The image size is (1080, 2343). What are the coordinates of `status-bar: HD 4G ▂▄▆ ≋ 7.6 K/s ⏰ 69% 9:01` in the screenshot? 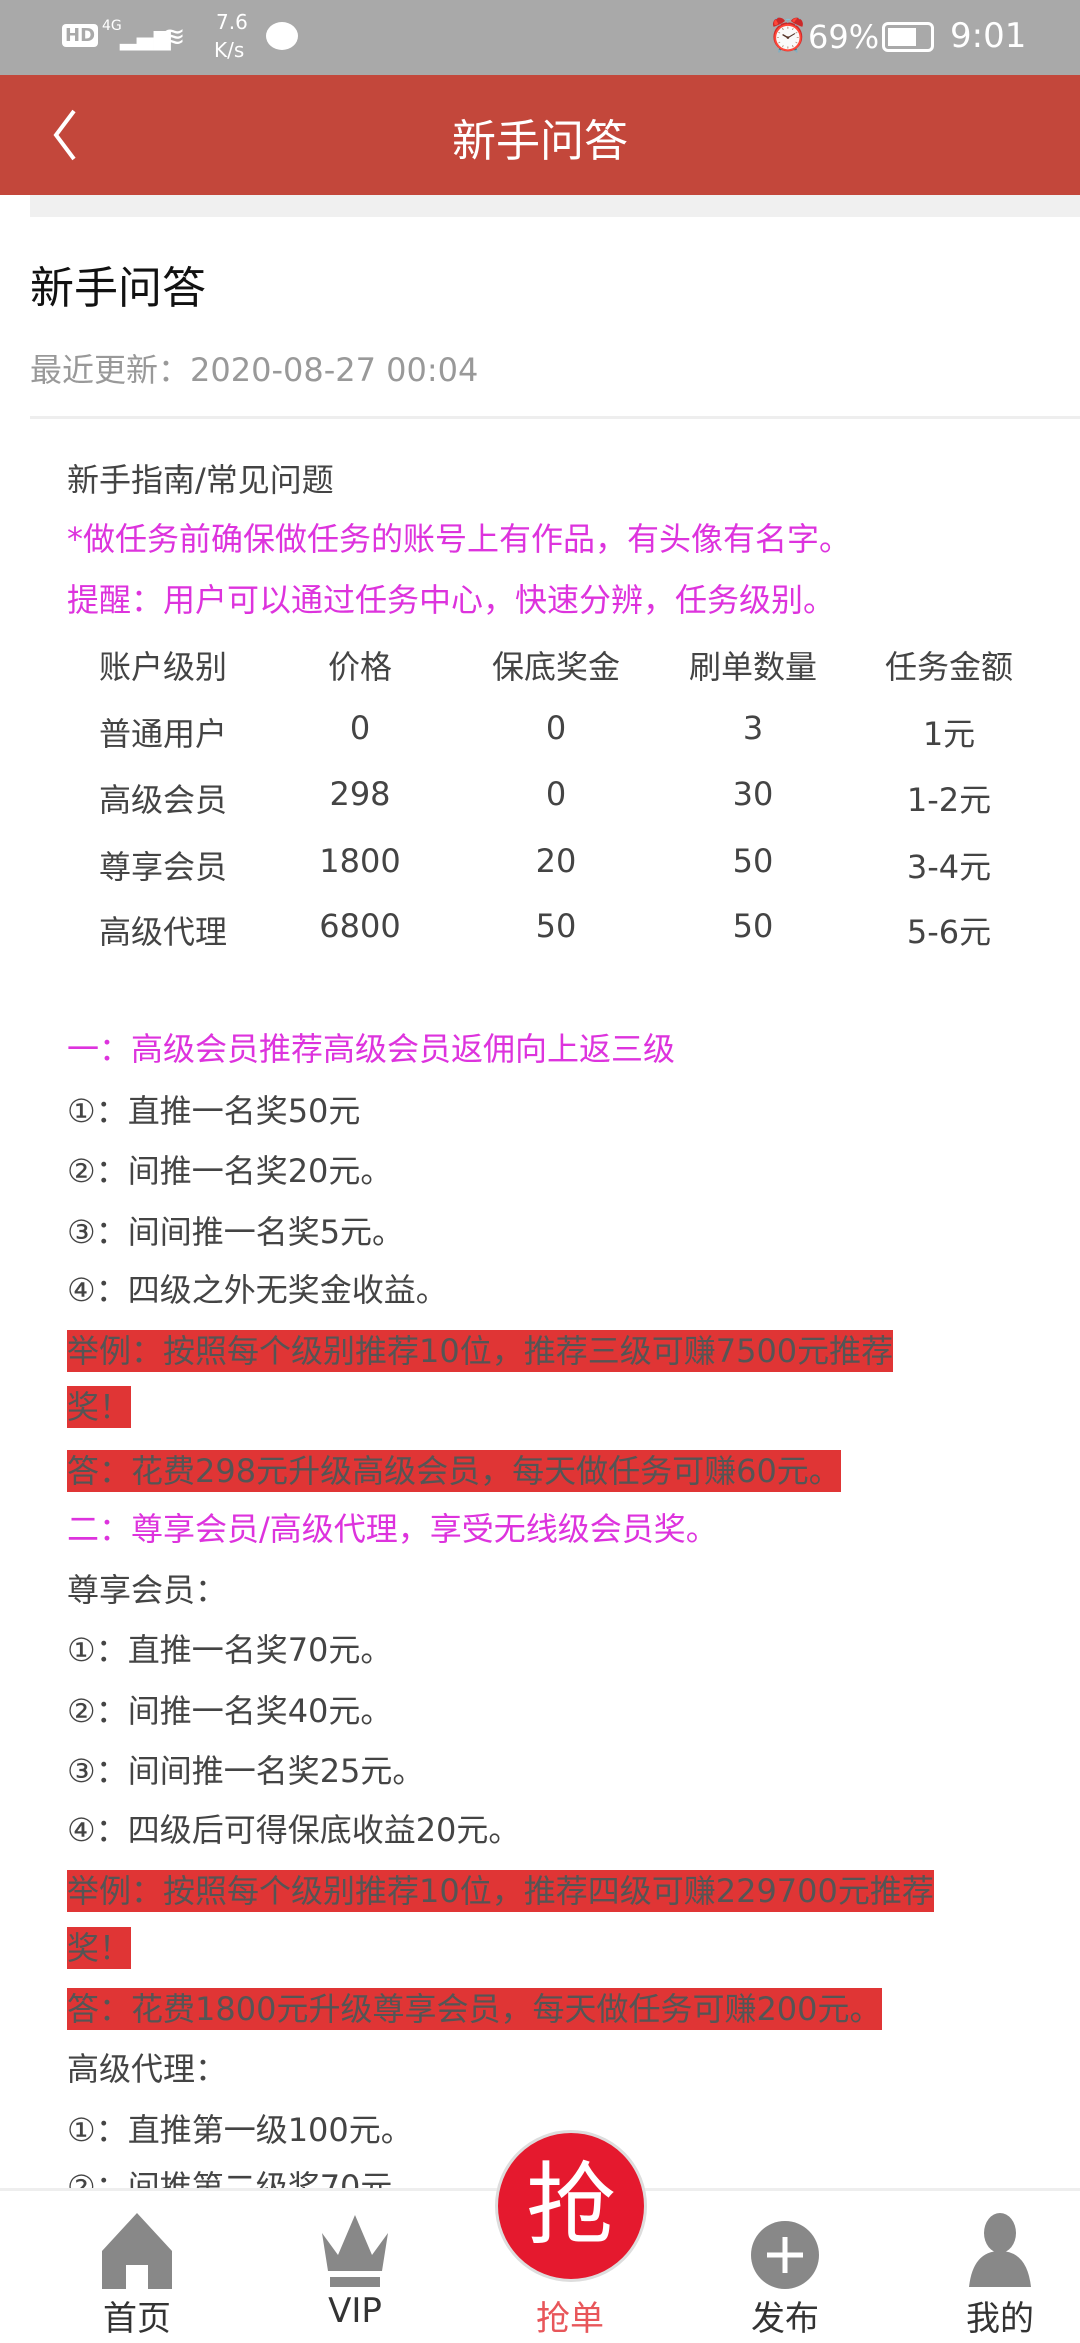 It's located at (540, 37).